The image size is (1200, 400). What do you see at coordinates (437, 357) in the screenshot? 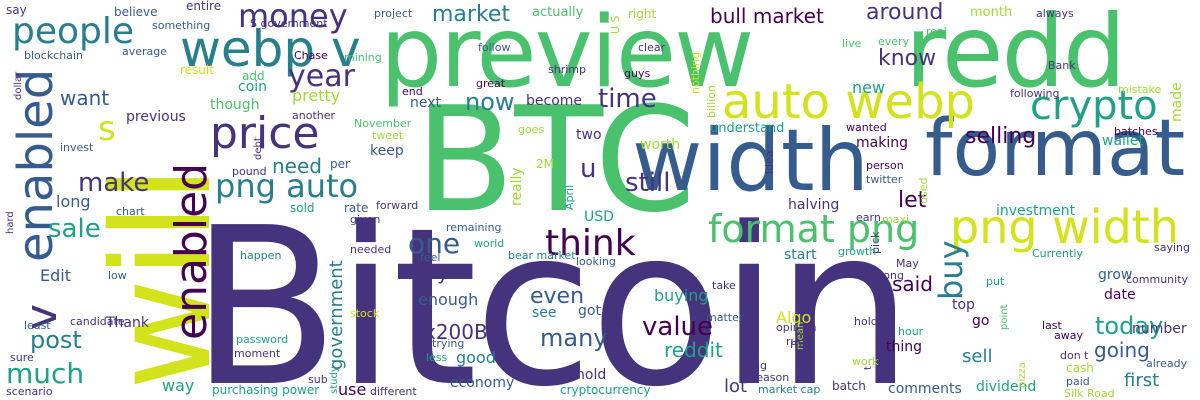
I see `cloud-word: less` at bounding box center [437, 357].